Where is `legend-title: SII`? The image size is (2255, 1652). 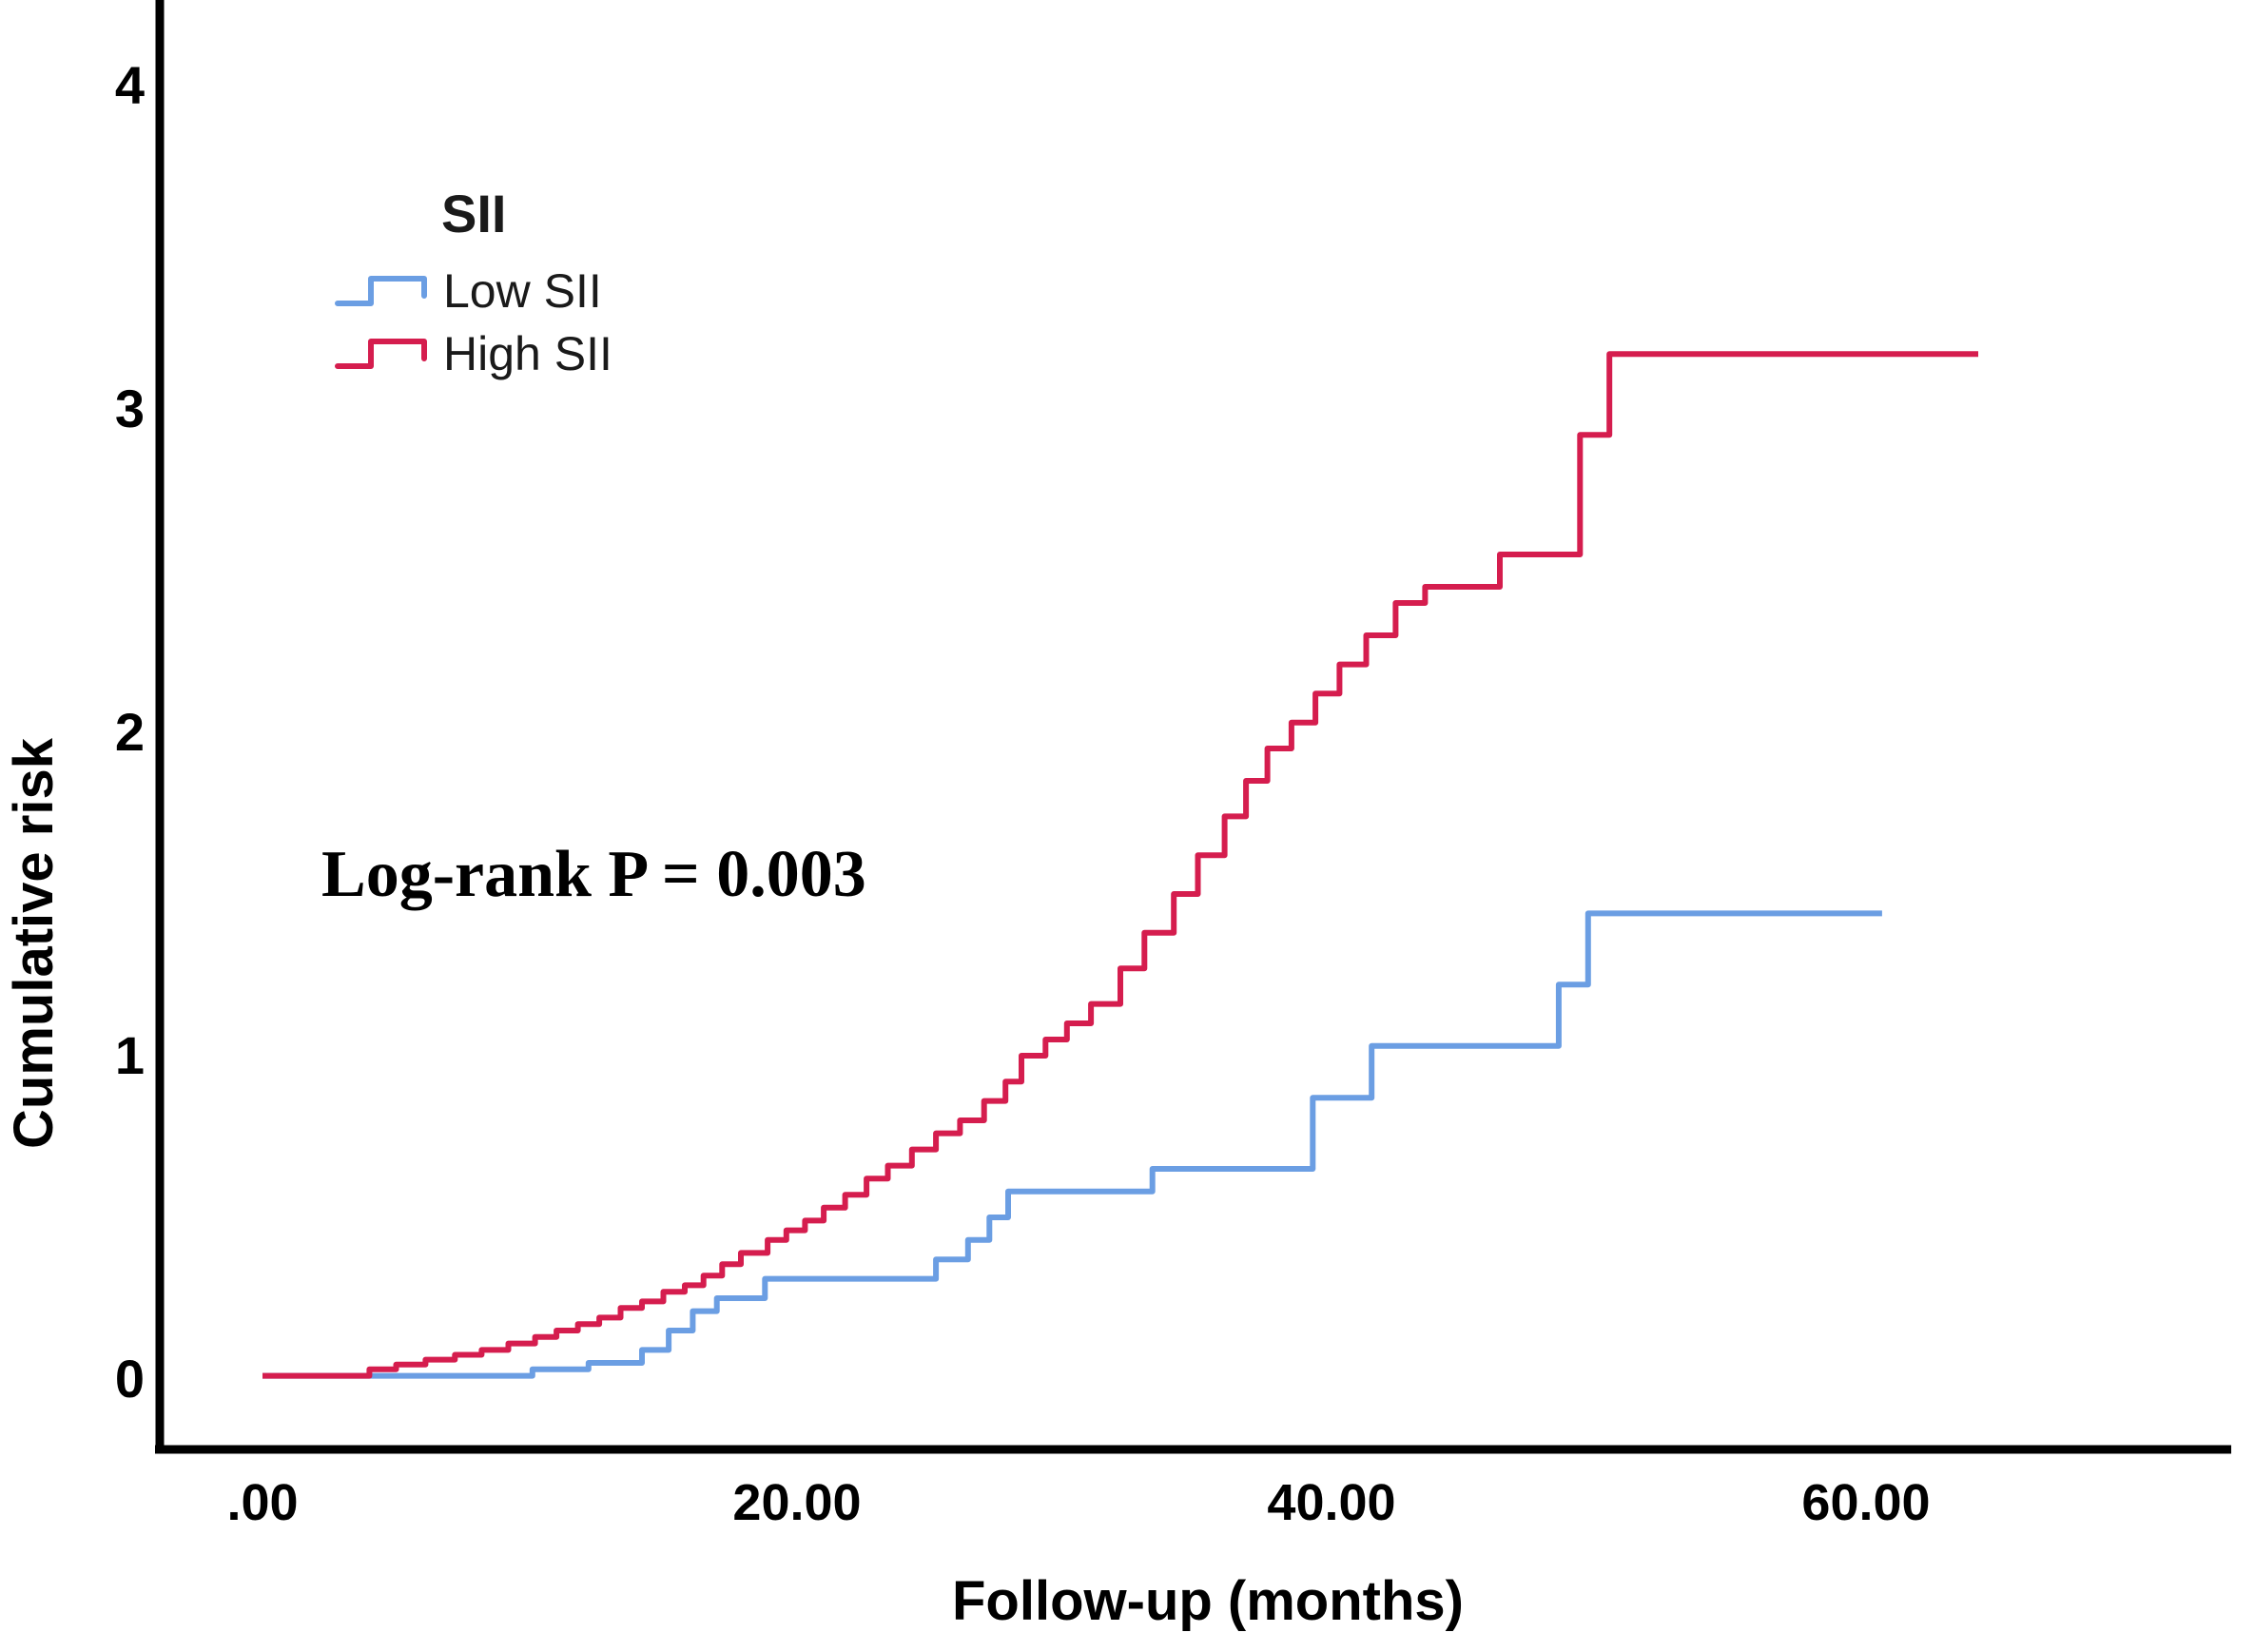
legend-title: SII is located at coordinates (474, 213).